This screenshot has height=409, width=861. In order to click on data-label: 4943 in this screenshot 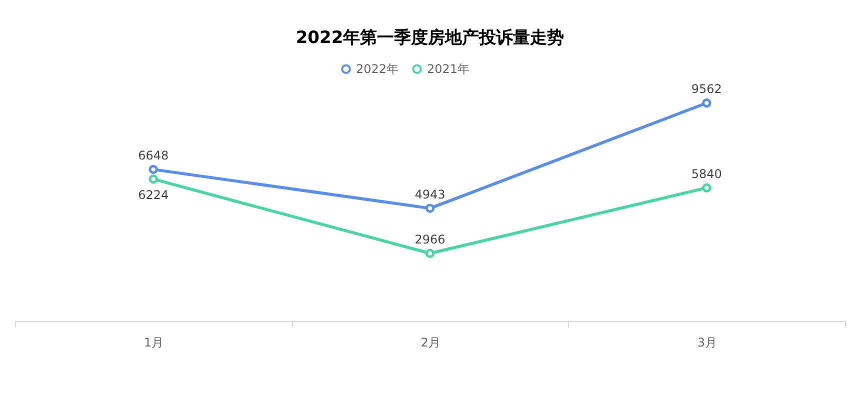, I will do `click(430, 194)`.